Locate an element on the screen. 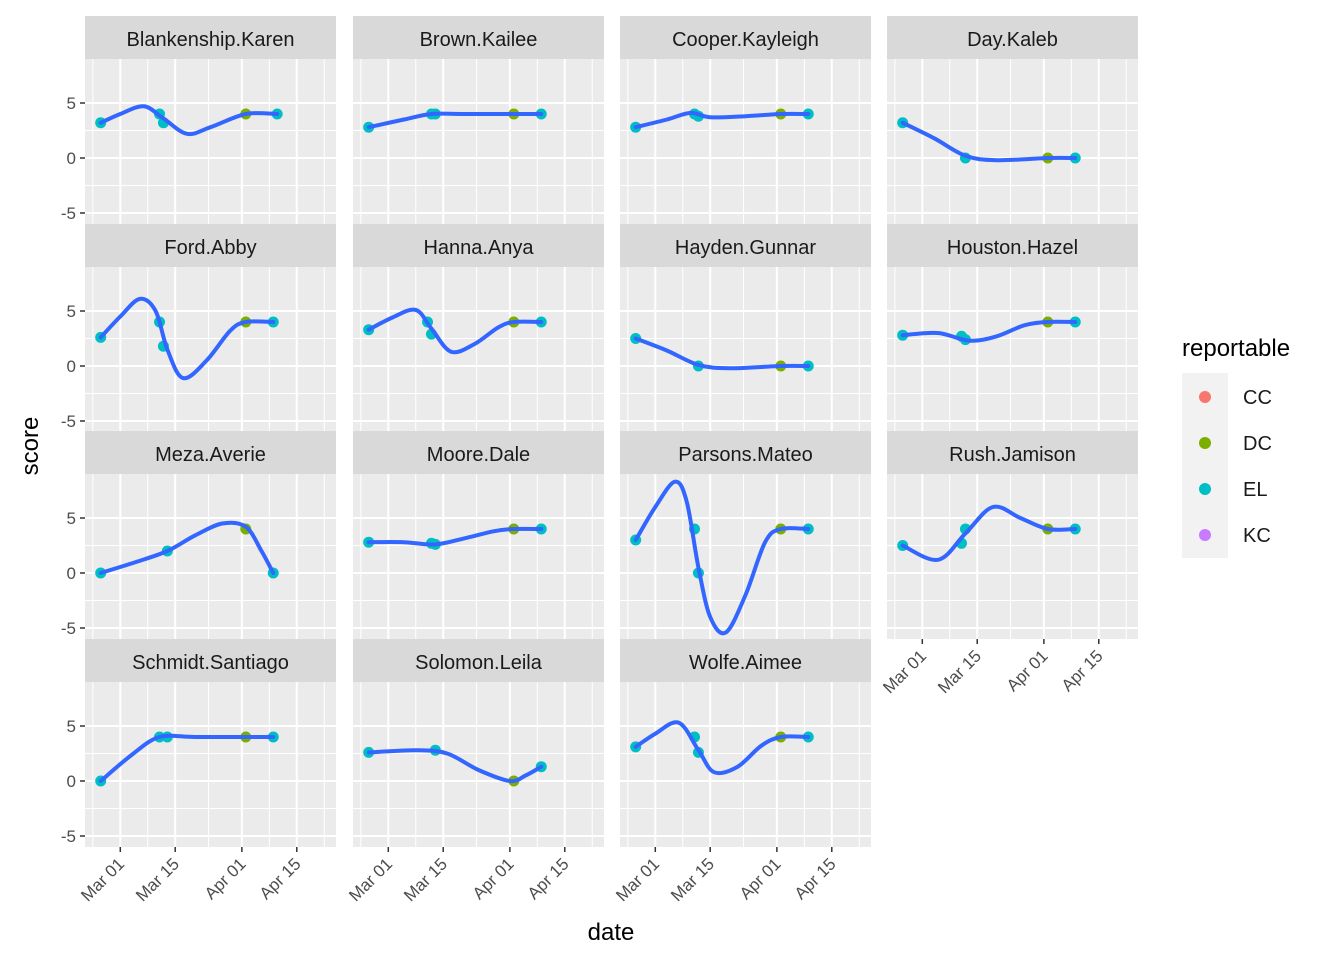 This screenshot has height=960, width=1344. facet-label: Rush.Jamison is located at coordinates (1012, 455).